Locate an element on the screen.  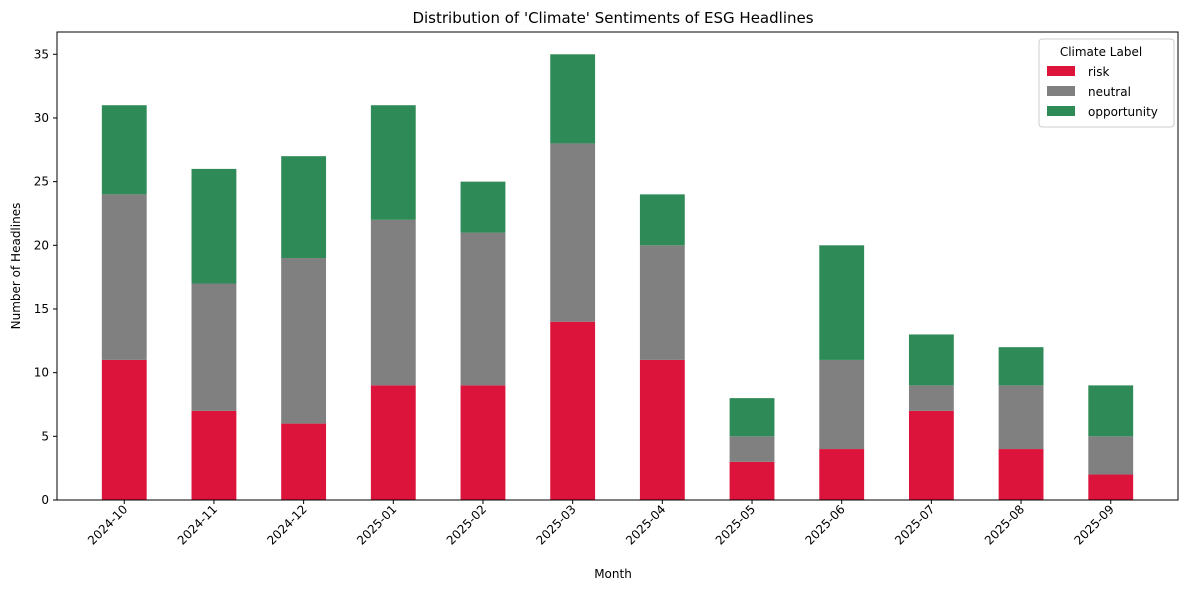
x-tick-label: 2025-07 is located at coordinates (914, 524).